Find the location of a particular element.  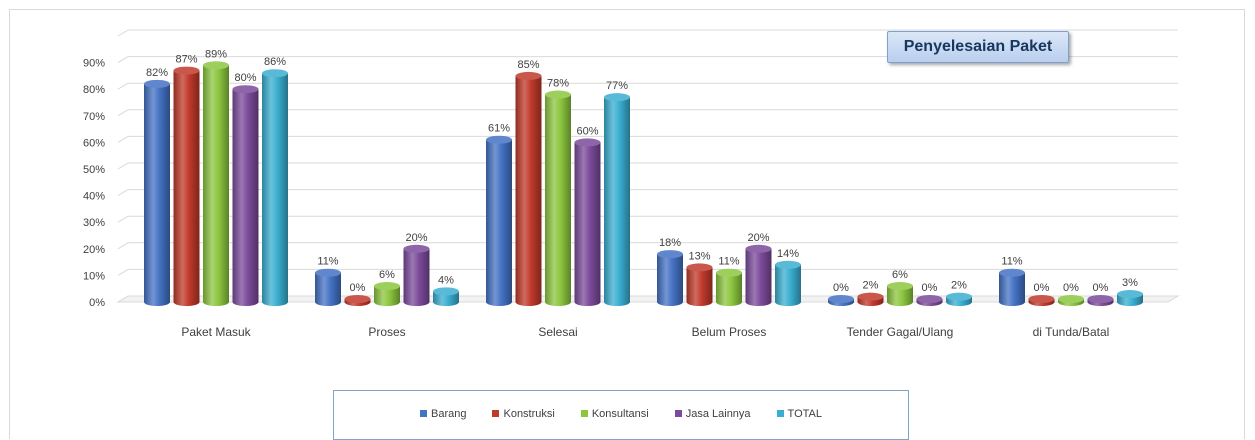

y-tick-label: 50% is located at coordinates (94, 170).